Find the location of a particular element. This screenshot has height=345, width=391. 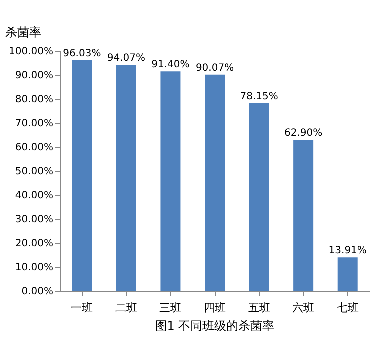

x-tick-label: 四班 is located at coordinates (215, 308).